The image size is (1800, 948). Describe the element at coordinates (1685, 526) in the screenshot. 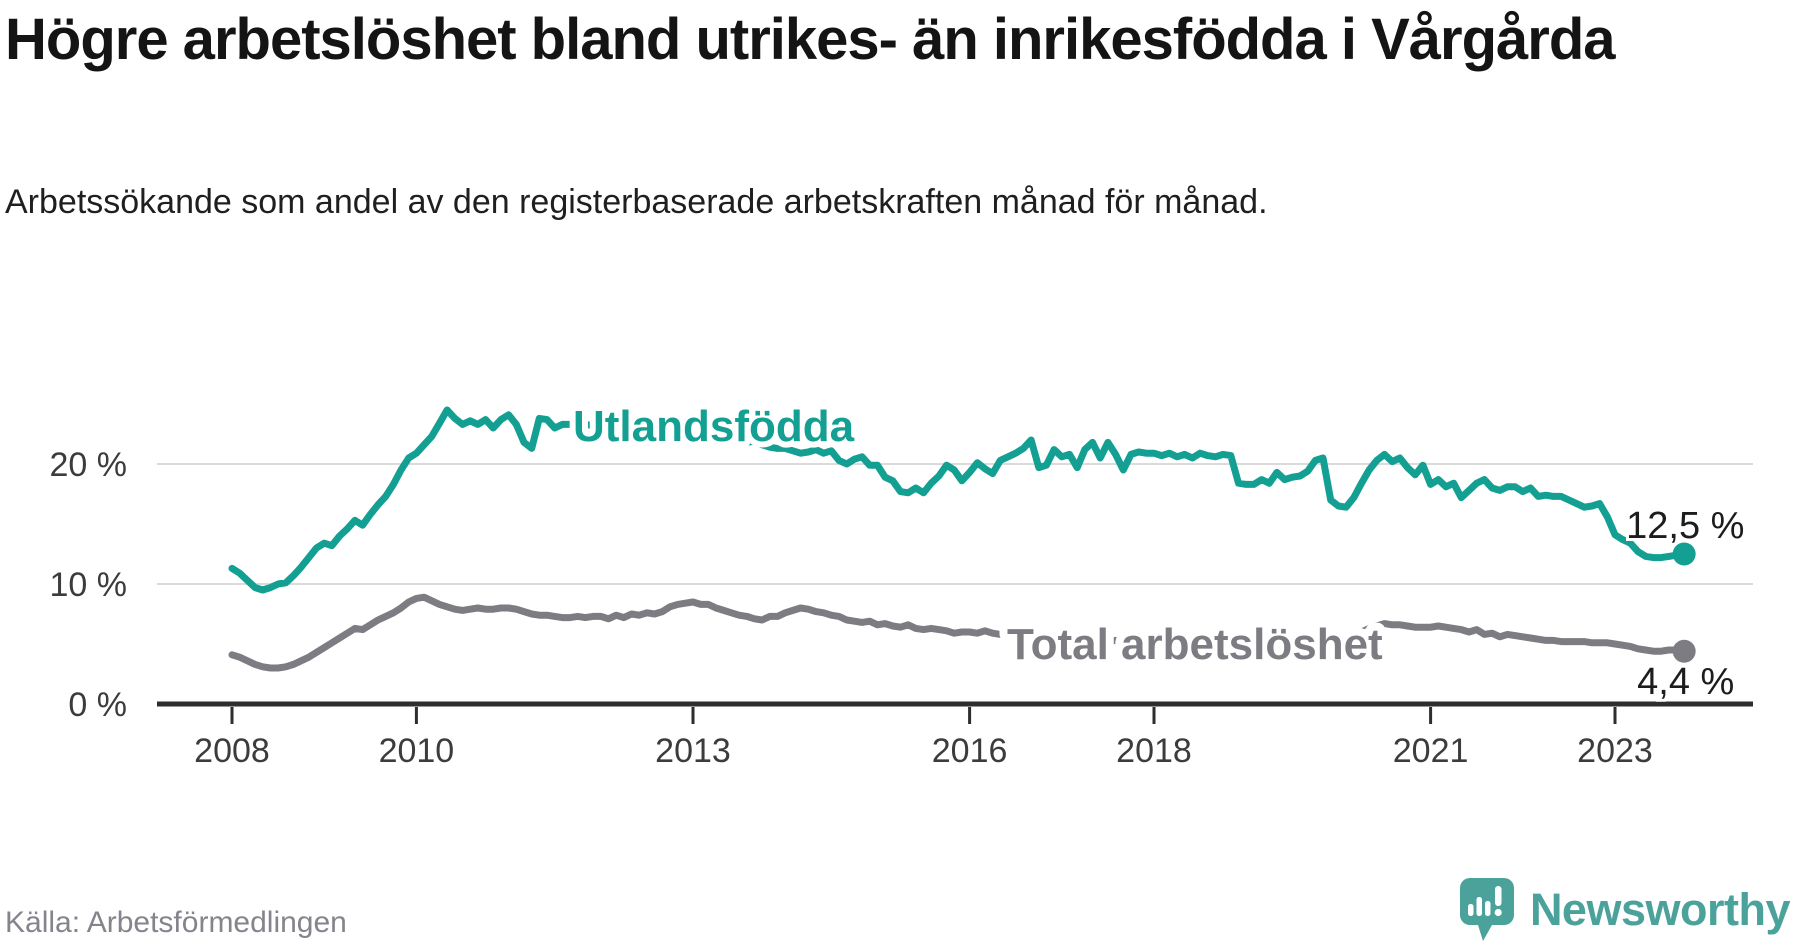

I see `end-value-label-utlandsfodda: 12,5 %` at that location.